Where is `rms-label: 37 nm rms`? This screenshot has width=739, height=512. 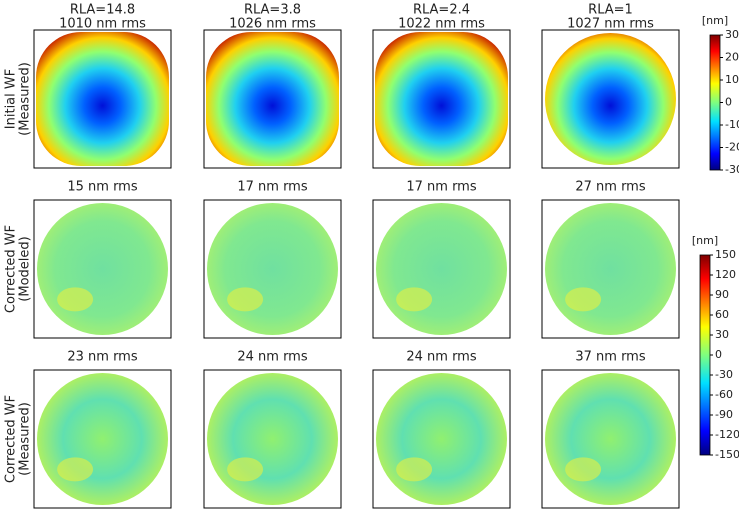 rms-label: 37 nm rms is located at coordinates (610, 357).